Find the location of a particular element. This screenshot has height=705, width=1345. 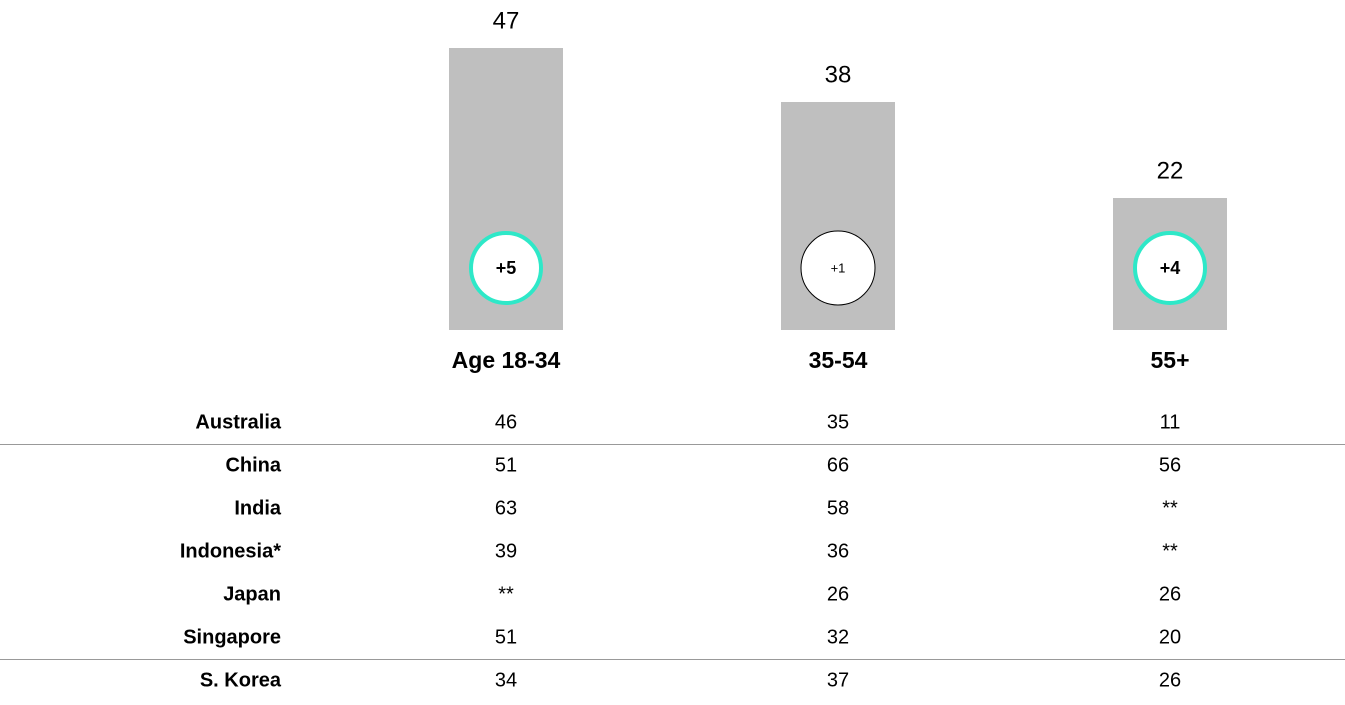

change-label: +4 is located at coordinates (1170, 268).